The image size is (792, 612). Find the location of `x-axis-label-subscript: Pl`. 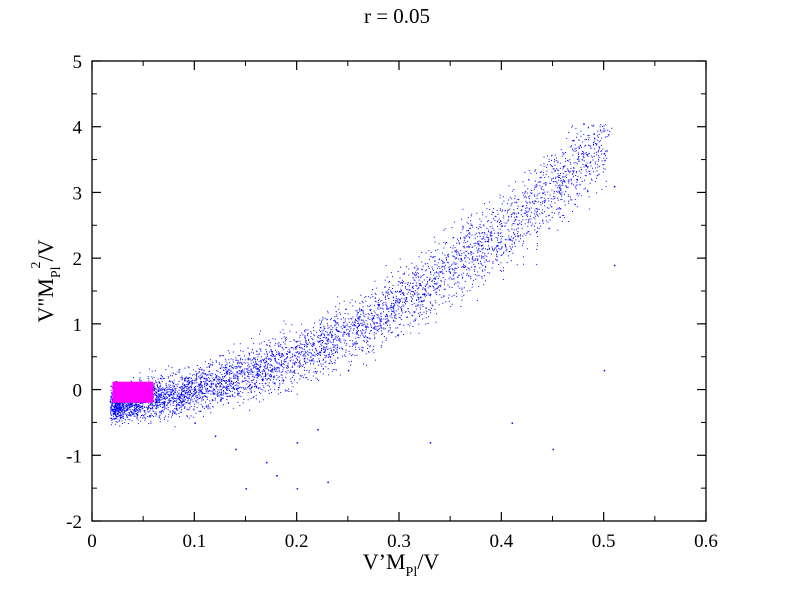

x-axis-label-subscript: Pl is located at coordinates (412, 572).